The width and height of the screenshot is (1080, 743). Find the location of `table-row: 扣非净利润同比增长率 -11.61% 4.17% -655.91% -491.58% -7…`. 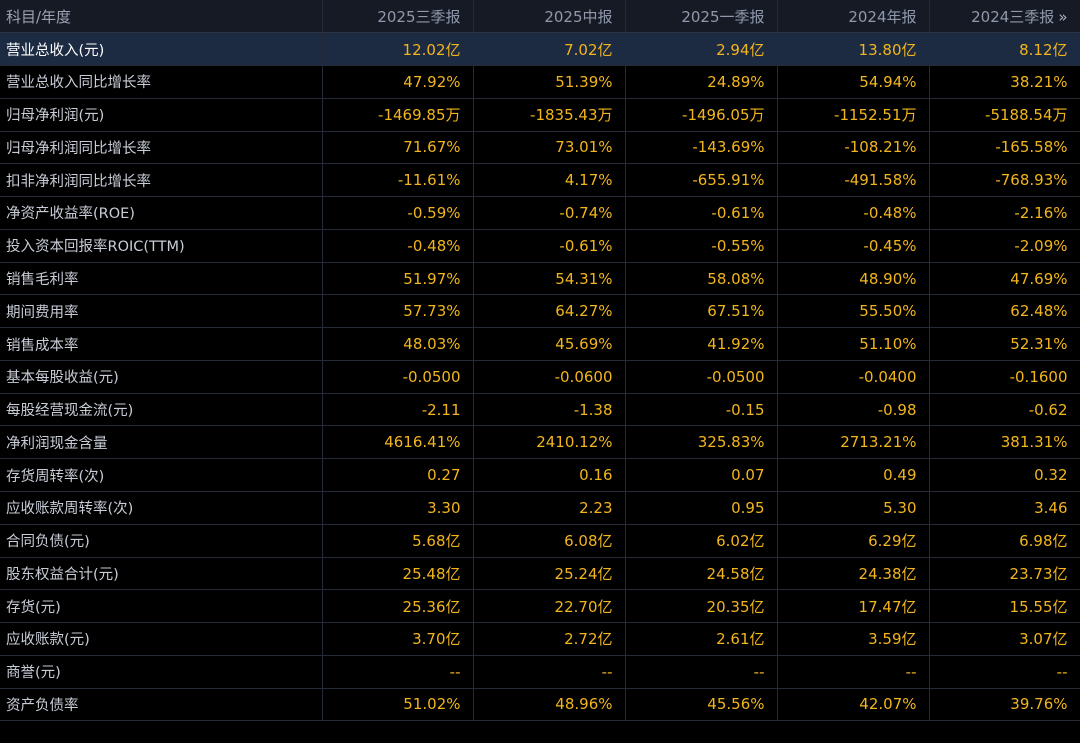

table-row: 扣非净利润同比增长率 -11.61% 4.17% -655.91% -491.58% -7… is located at coordinates (540, 180).